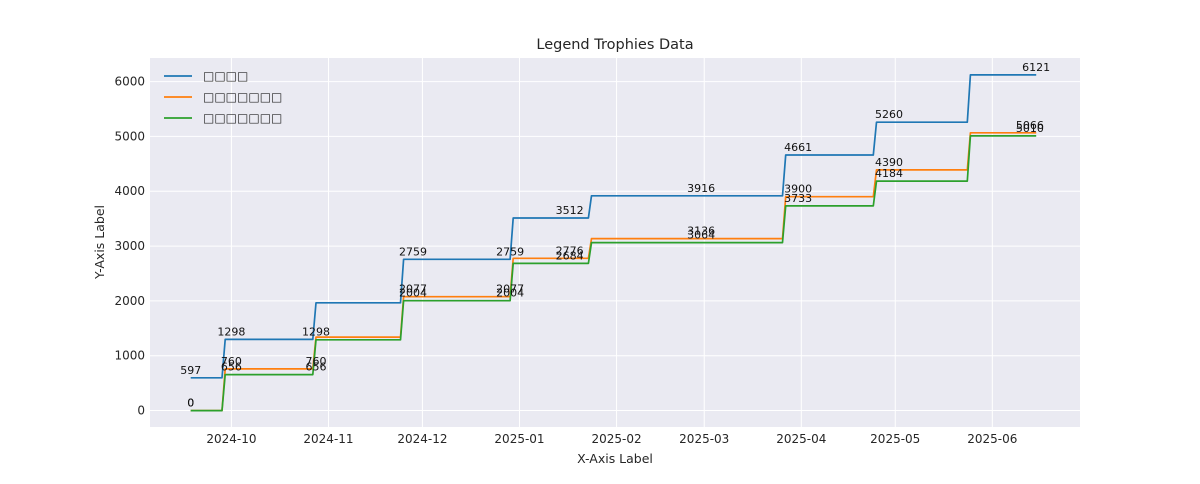 The width and height of the screenshot is (1200, 484). What do you see at coordinates (129, 82) in the screenshot?
I see `y-tick-label: 6000` at bounding box center [129, 82].